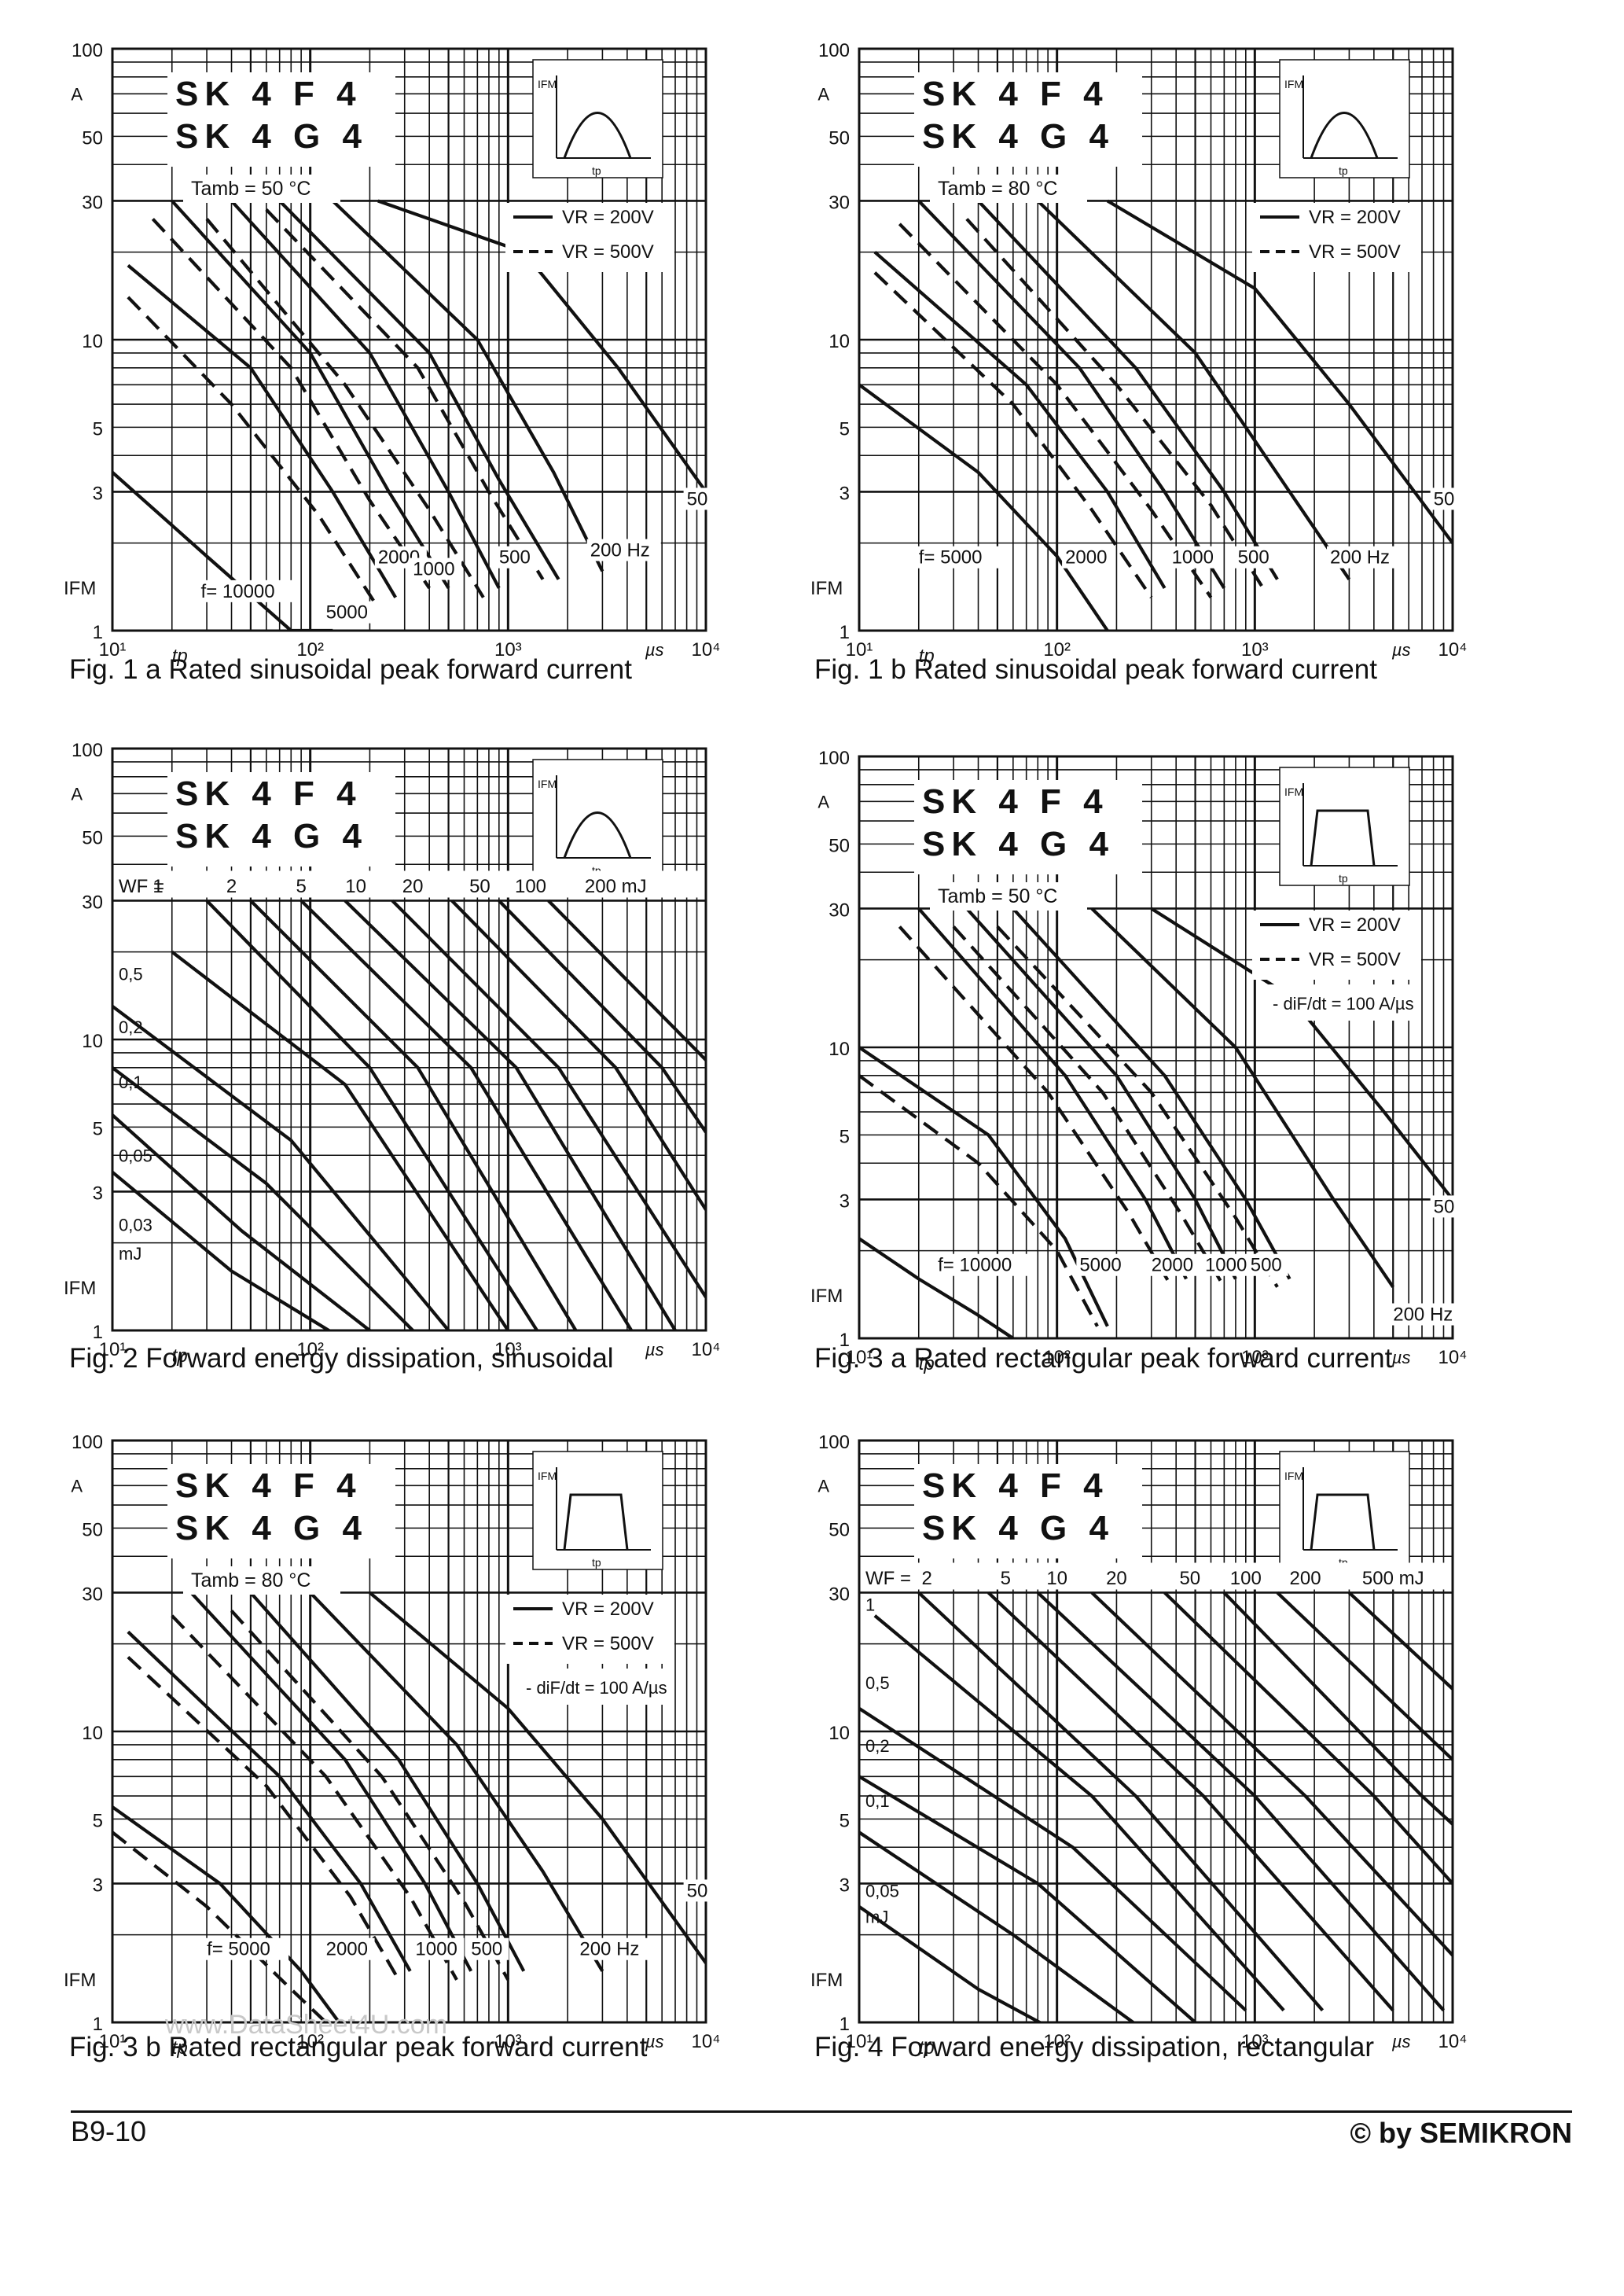 Image resolution: width=1624 pixels, height=2296 pixels. What do you see at coordinates (281, 820) in the screenshot?
I see `device-title-box` at bounding box center [281, 820].